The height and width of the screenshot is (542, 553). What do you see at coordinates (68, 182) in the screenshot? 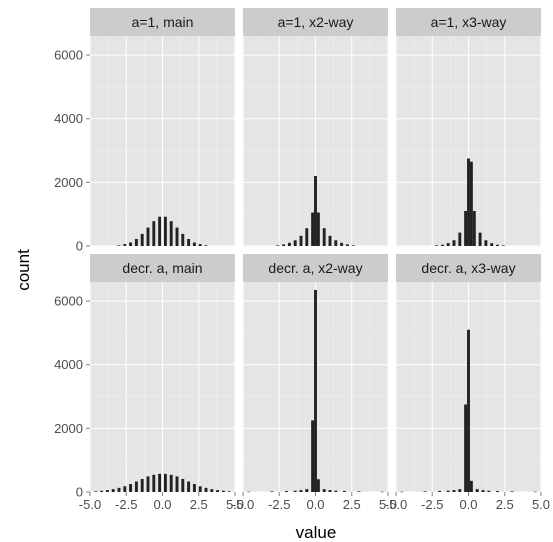
I see `y-tick-label: 2000` at bounding box center [68, 182].